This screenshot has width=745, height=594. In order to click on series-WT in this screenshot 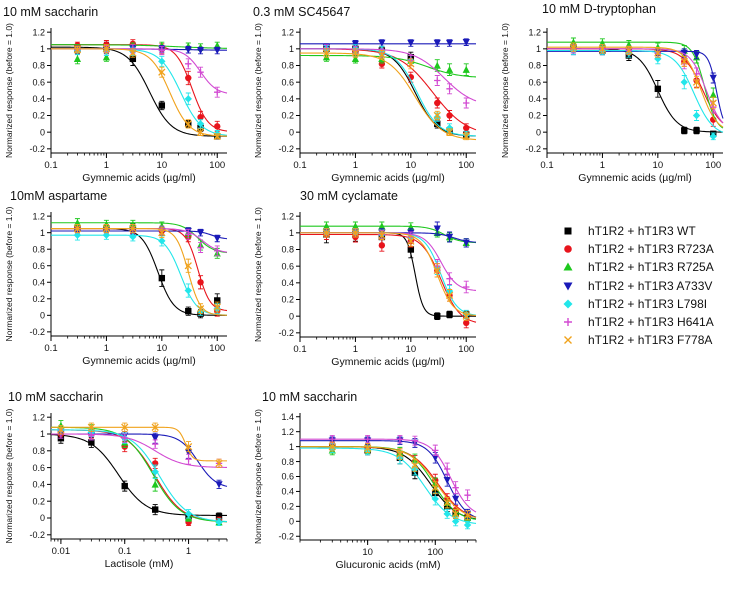, I will do `click(388, 482)`.